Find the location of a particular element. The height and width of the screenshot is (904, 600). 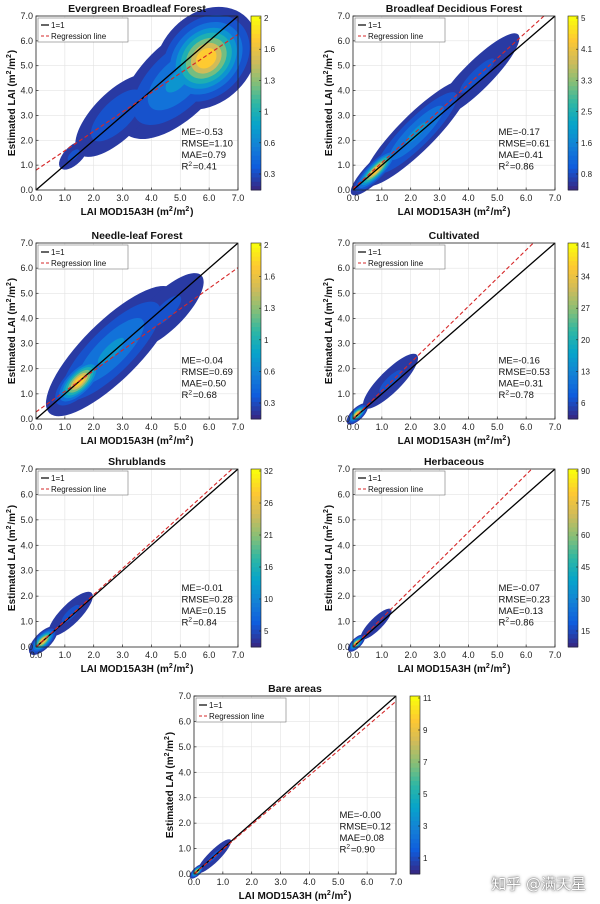

colorbar-tick-label: 0.8 is located at coordinates (587, 174).